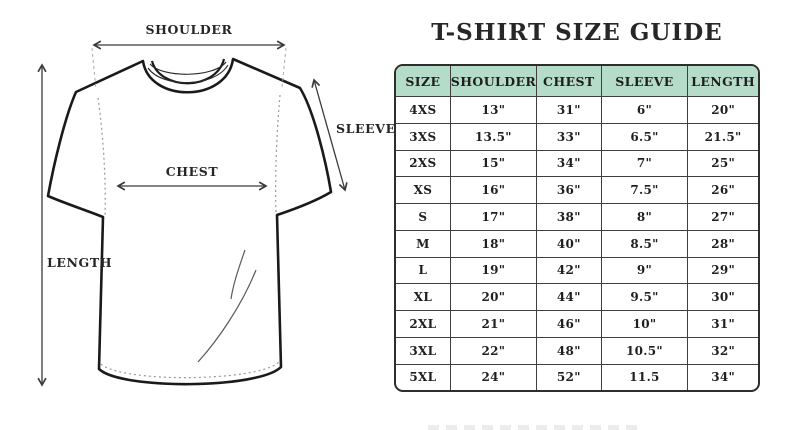 Image resolution: width=800 pixels, height=430 pixels. I want to click on table-row: S 17" 38" 8" 27", so click(577, 217).